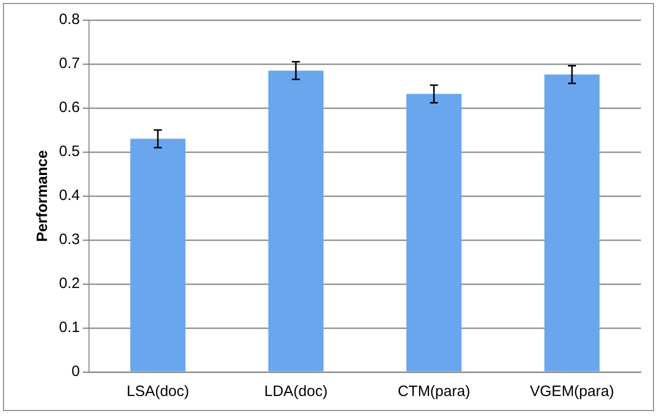  What do you see at coordinates (69, 195) in the screenshot?
I see `y-tick-label: 0.4` at bounding box center [69, 195].